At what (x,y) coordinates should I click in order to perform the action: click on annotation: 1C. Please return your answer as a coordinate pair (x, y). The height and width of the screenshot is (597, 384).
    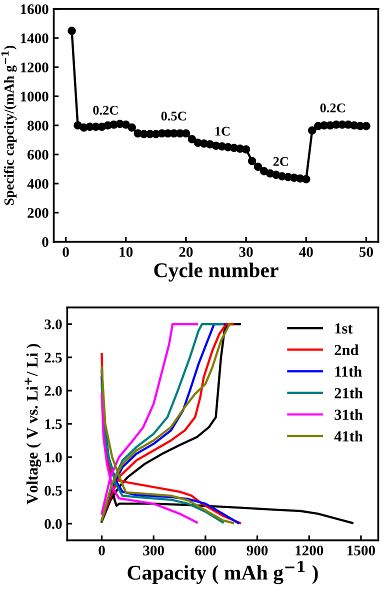
    Looking at the image, I should click on (222, 131).